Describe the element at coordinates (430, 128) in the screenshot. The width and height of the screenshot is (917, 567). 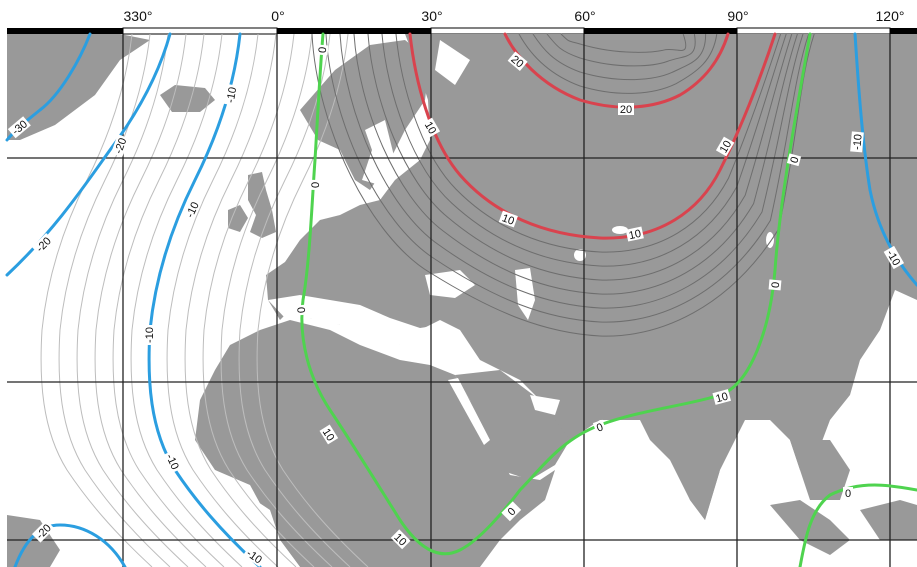
I see `label-ten-red-west: 10` at that location.